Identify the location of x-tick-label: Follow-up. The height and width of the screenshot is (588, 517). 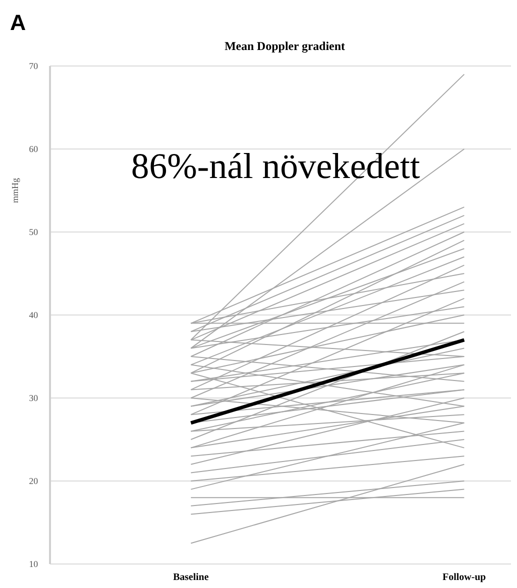
(464, 577).